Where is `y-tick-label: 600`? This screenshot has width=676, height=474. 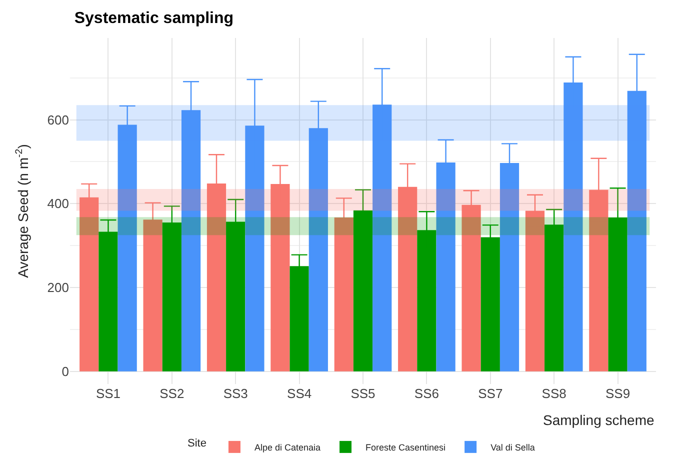 y-tick-label: 600 is located at coordinates (58, 120).